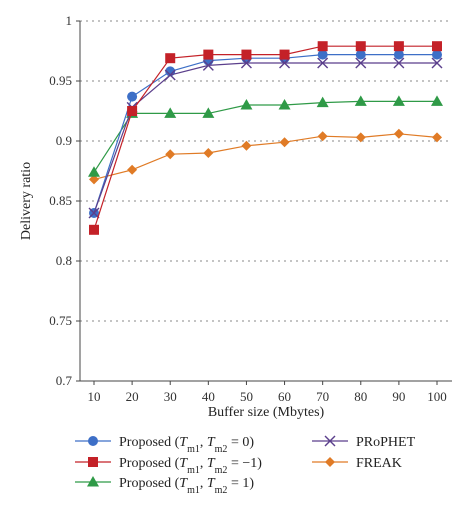 Image resolution: width=474 pixels, height=507 pixels. I want to click on legend-label: FREAK, so click(379, 463).